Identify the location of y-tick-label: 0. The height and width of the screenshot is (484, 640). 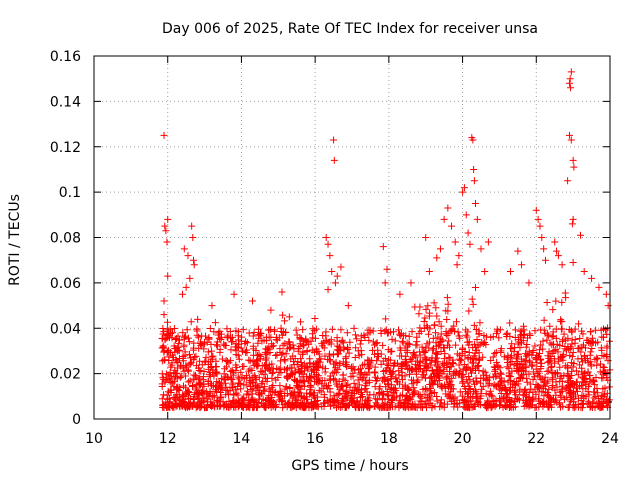
(76, 420).